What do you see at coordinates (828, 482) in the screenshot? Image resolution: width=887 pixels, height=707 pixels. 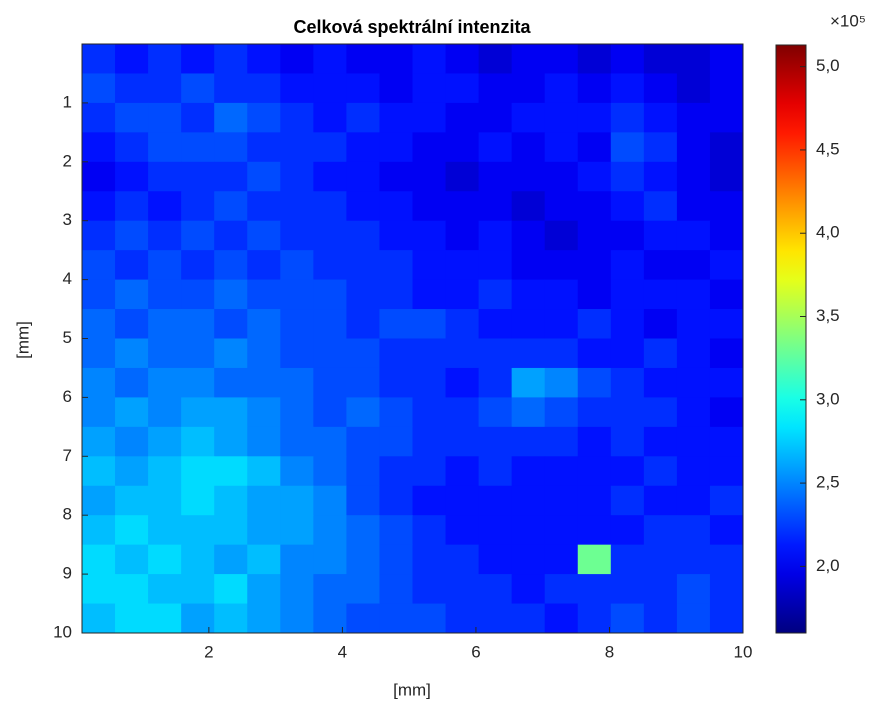 I see `colorbar-tick-label: 2,5` at bounding box center [828, 482].